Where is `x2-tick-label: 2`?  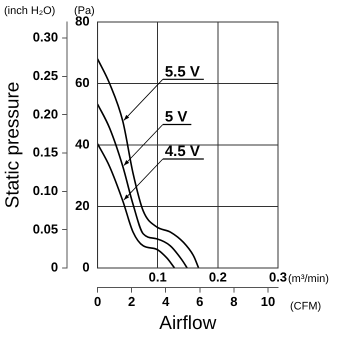
x2-tick-label: 2 is located at coordinates (132, 301).